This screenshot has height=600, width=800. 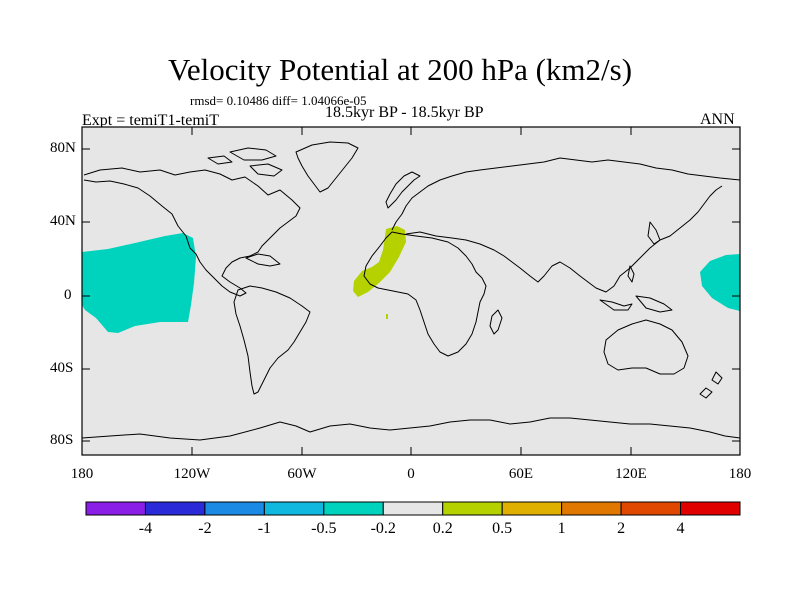 I want to click on colorbar-label: -0.5, so click(x=324, y=528).